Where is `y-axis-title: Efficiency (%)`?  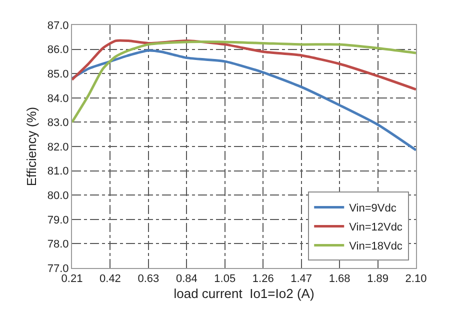
y-axis-title: Efficiency (%) is located at coordinates (31, 146).